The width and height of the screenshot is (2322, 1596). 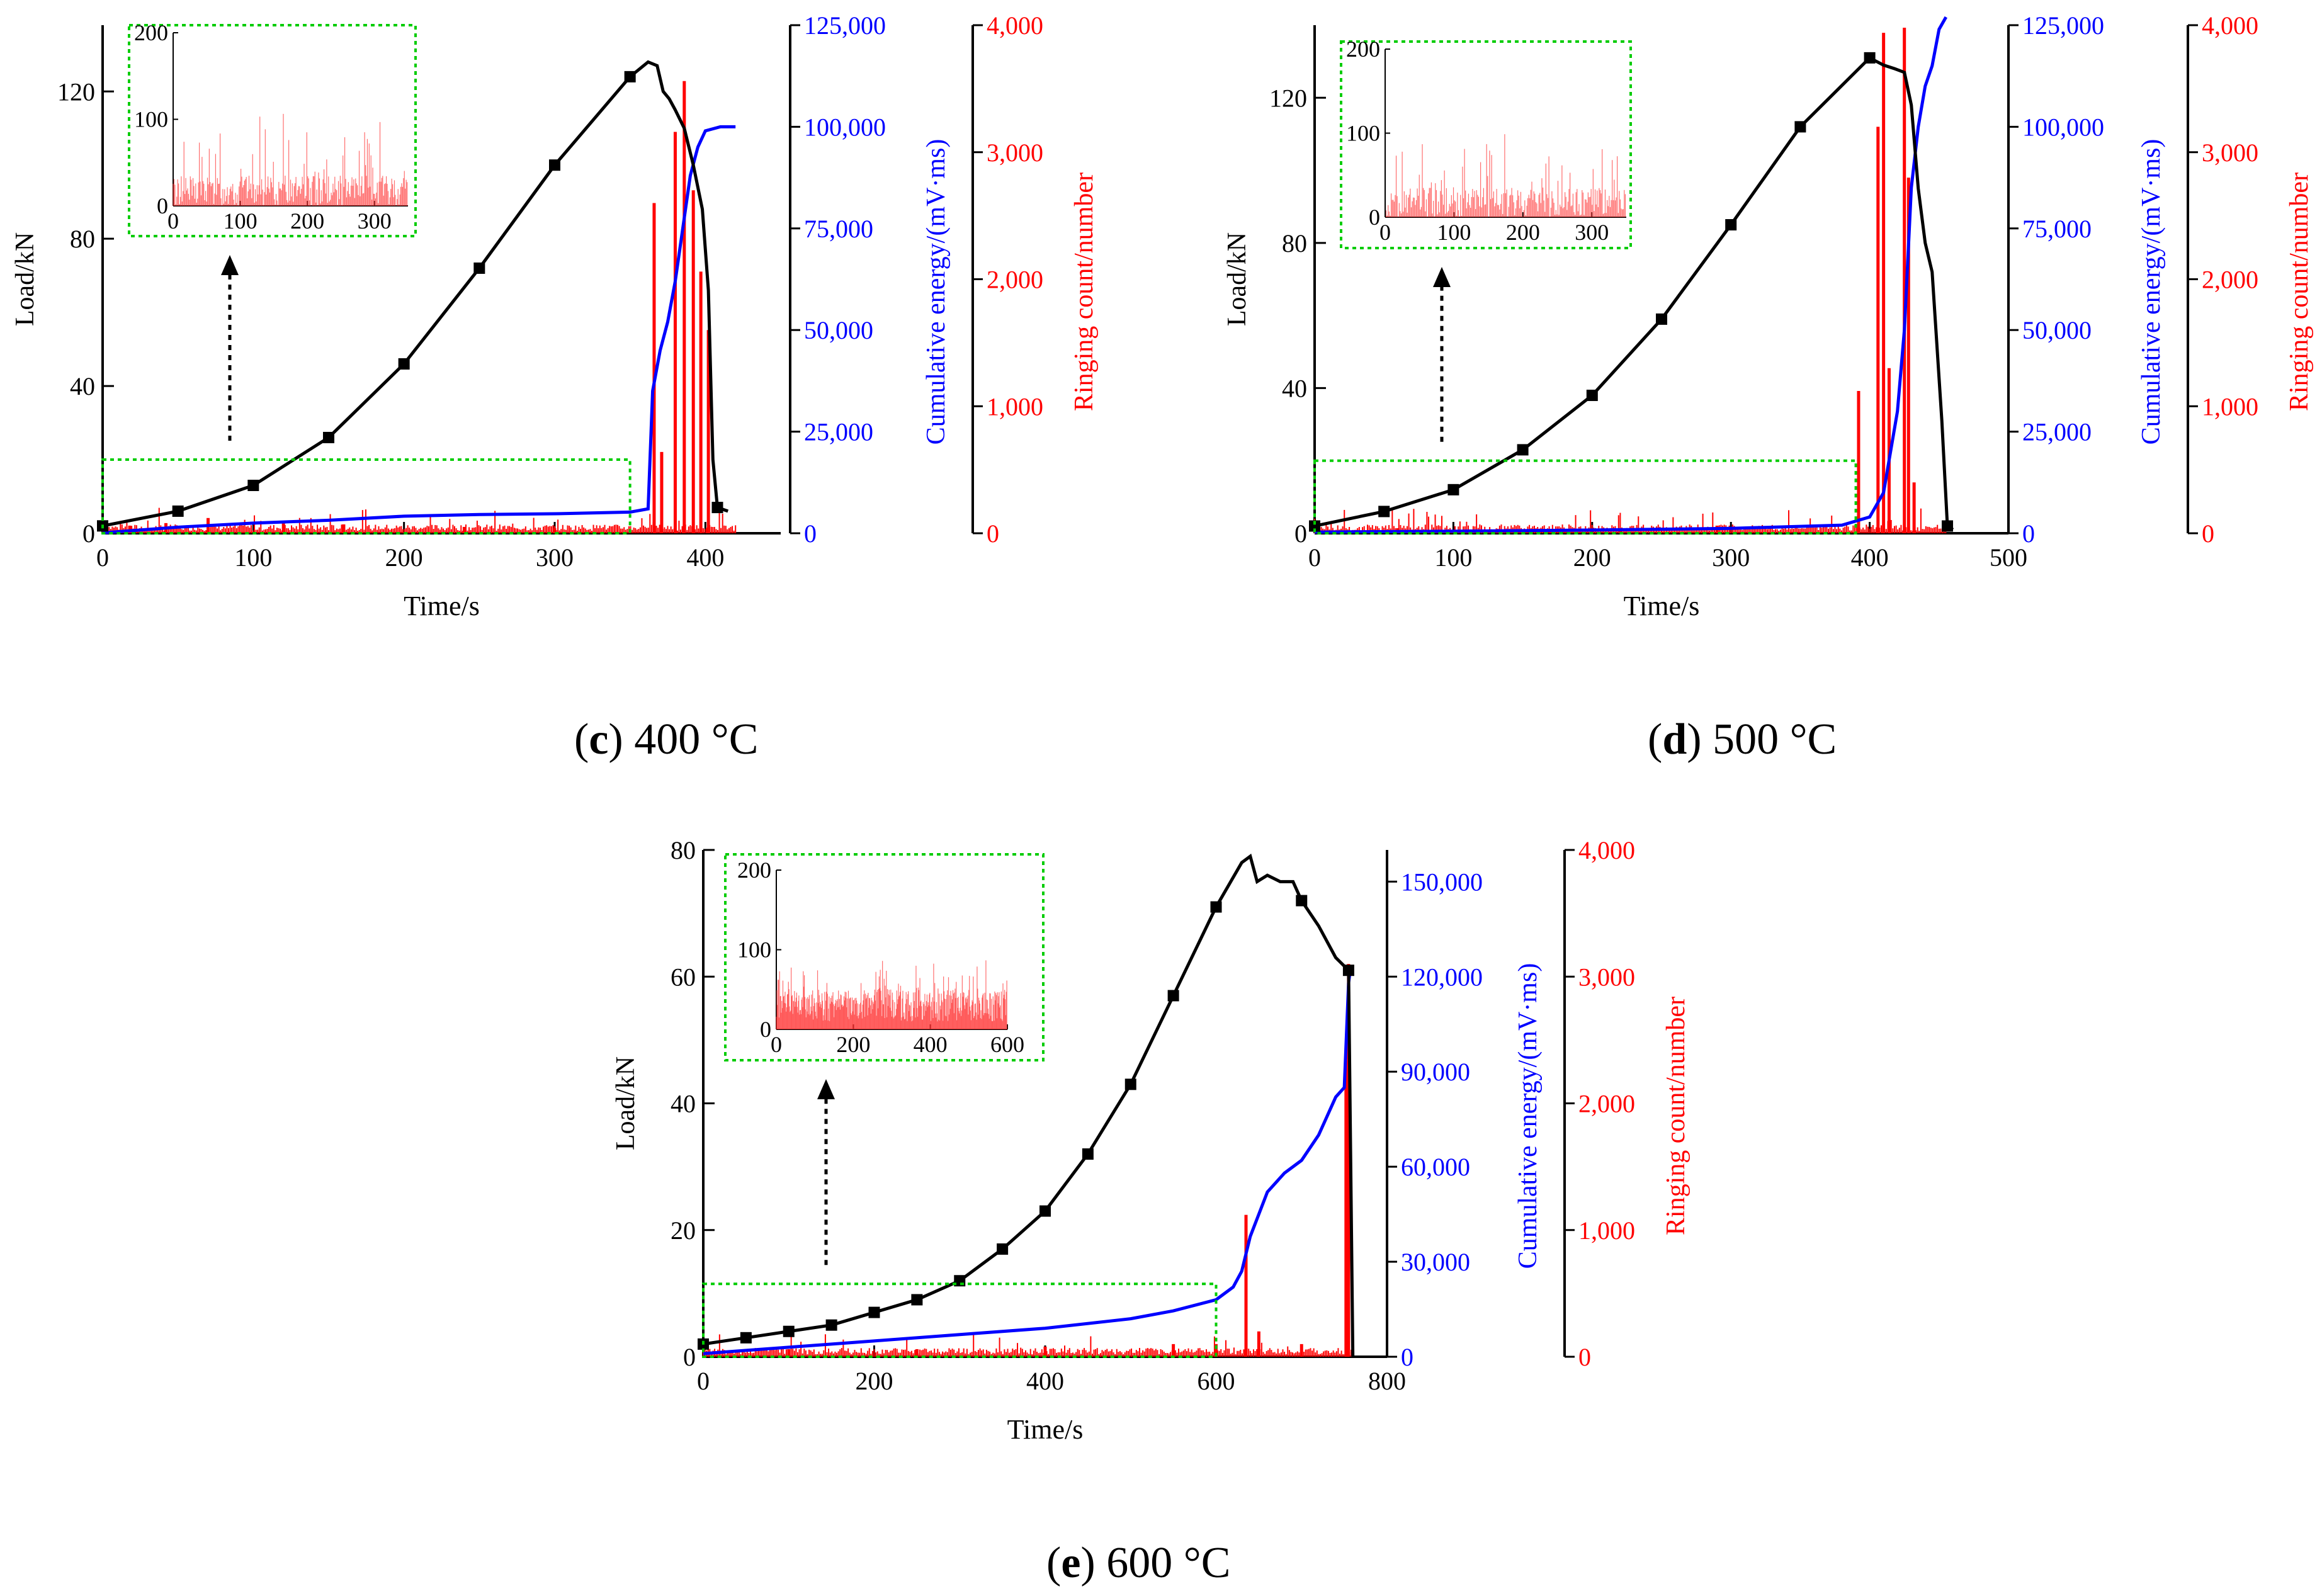 I want to click on d-x-axis-label: Time/s, so click(x=1662, y=606).